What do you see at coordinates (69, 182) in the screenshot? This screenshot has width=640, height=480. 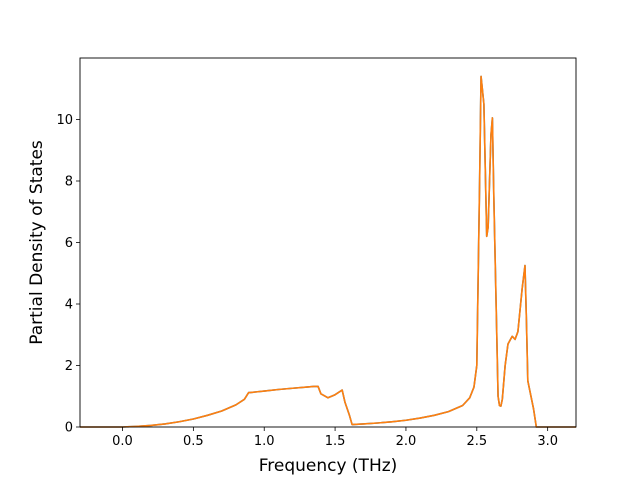 I see `y-tick-label: 8` at bounding box center [69, 182].